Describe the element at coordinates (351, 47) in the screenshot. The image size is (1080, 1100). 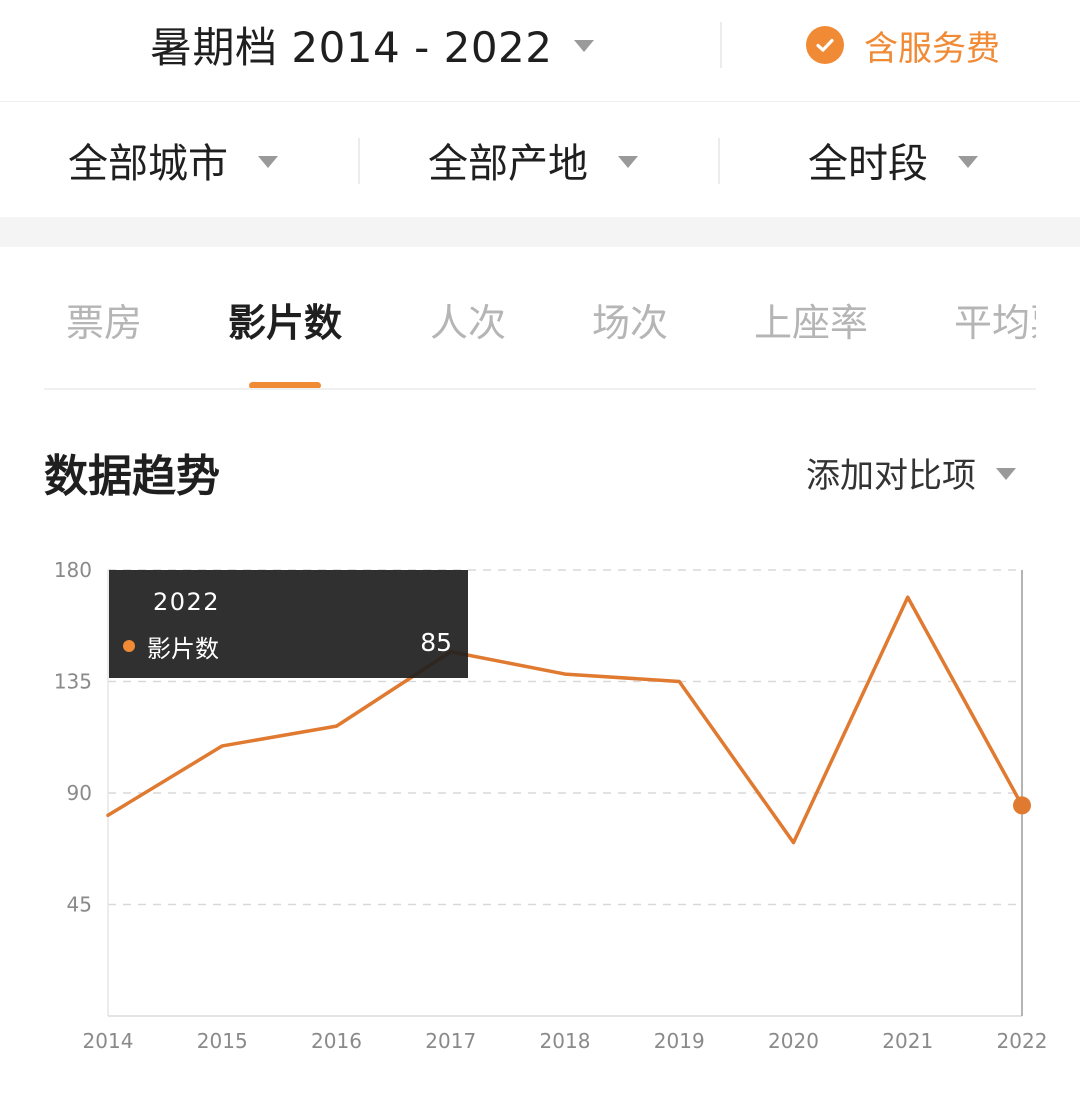
I see `period-label: 暑期档 2014 - 2022` at that location.